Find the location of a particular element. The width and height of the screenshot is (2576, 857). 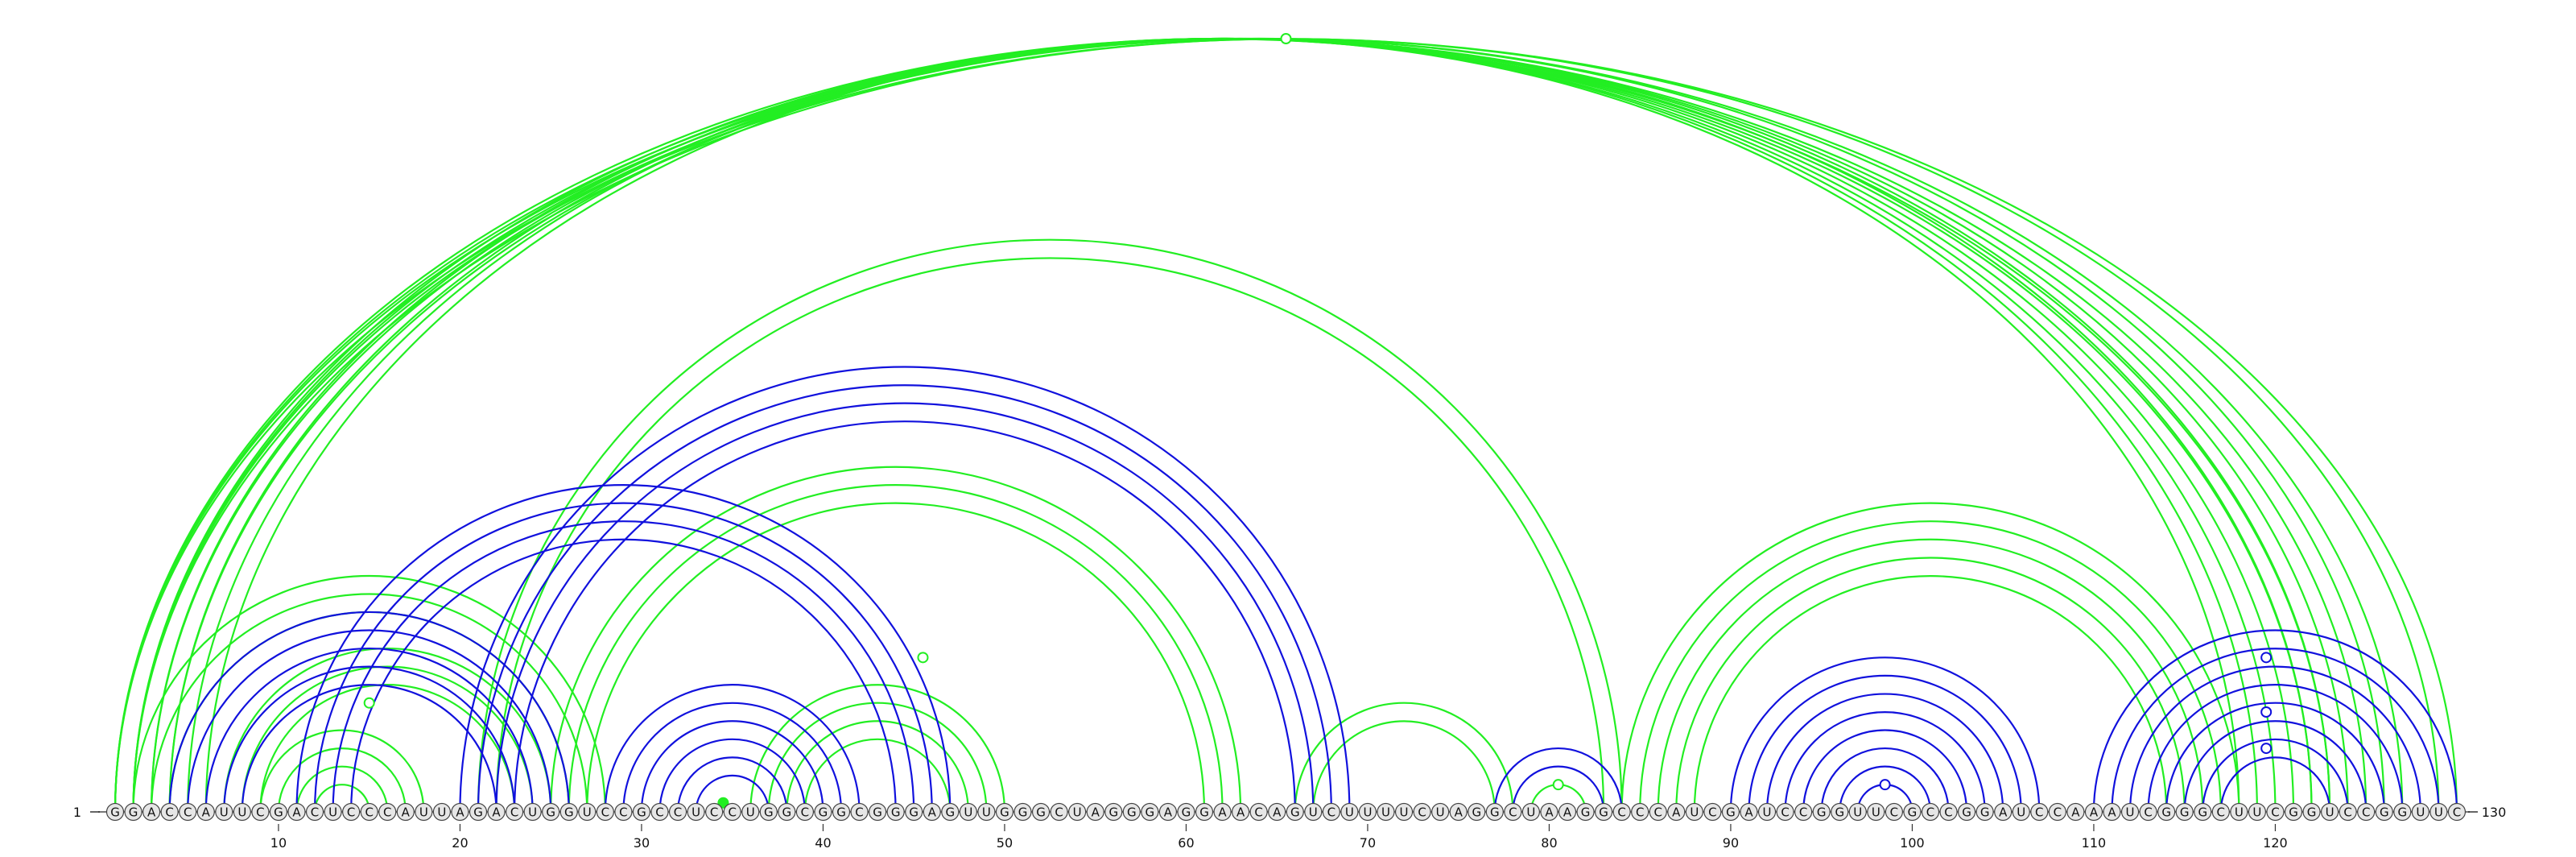

nucleotide-94: C is located at coordinates (1803, 812).